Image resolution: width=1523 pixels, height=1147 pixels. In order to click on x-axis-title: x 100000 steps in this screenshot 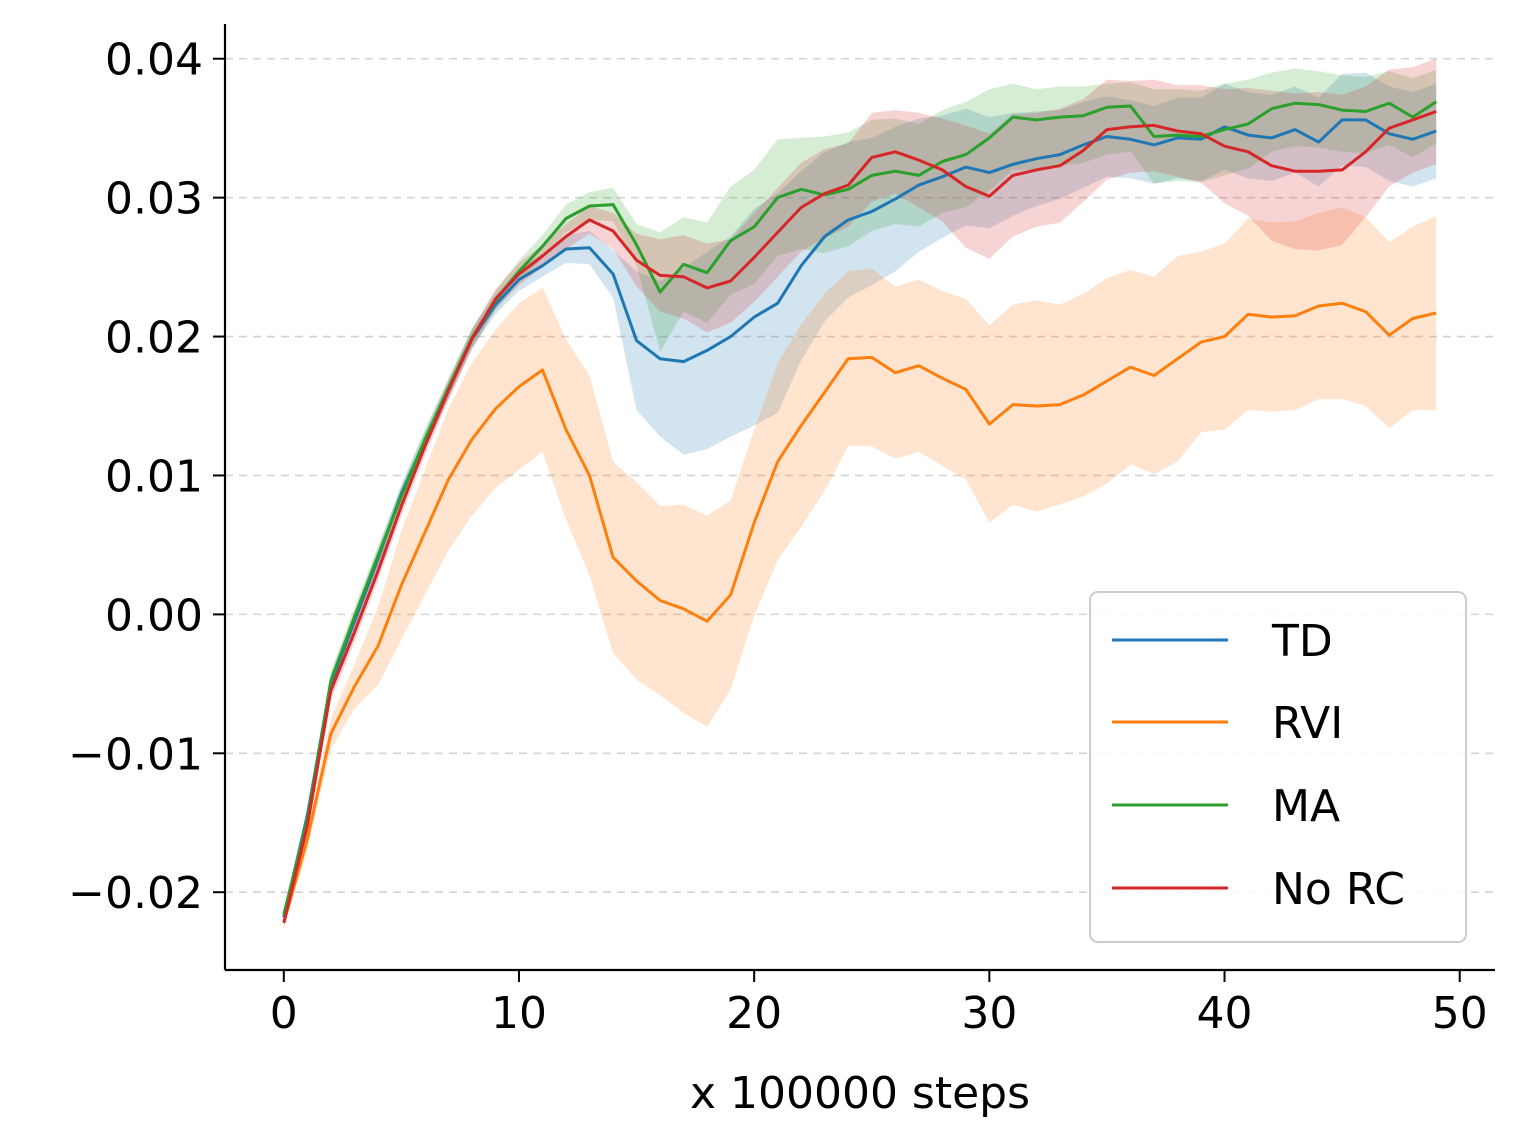, I will do `click(860, 1093)`.